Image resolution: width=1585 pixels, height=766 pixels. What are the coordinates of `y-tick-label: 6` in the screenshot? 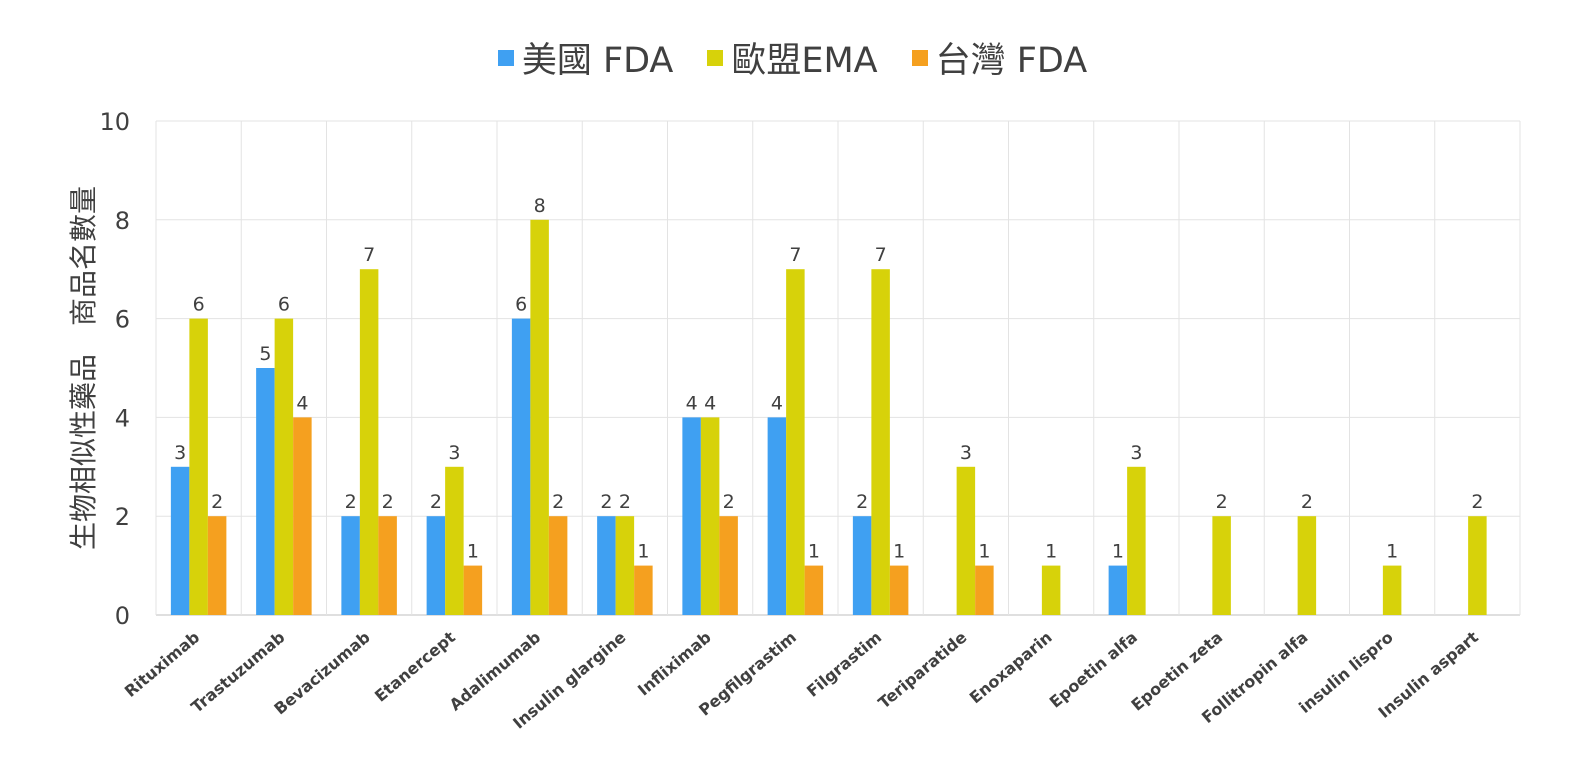 It's located at (122, 320).